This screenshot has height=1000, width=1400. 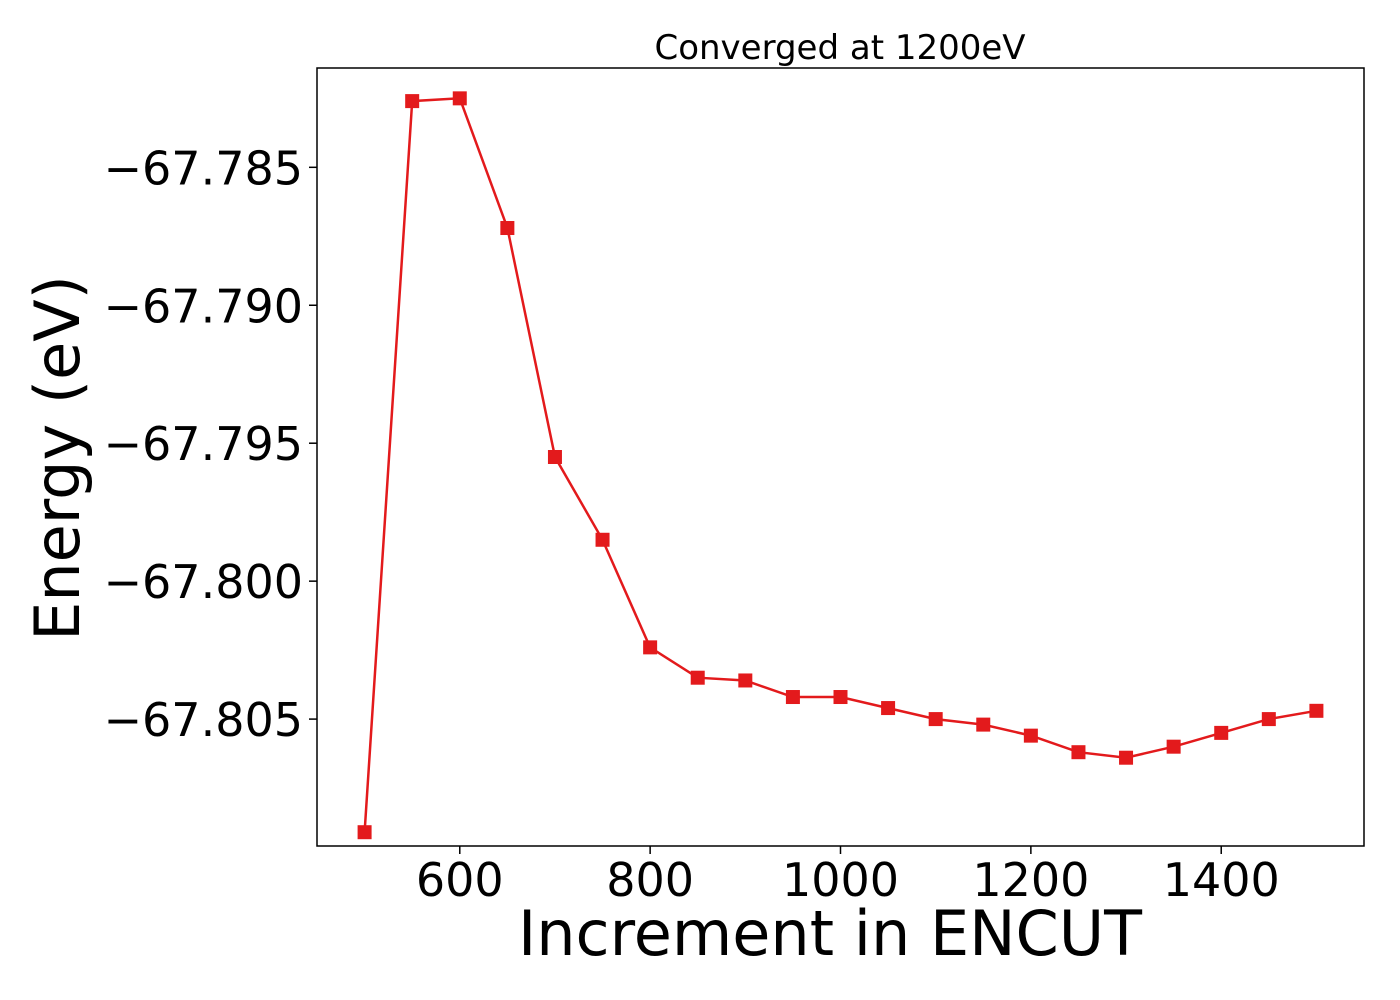 I want to click on y-axis-label: Energy (eV), so click(x=57, y=458).